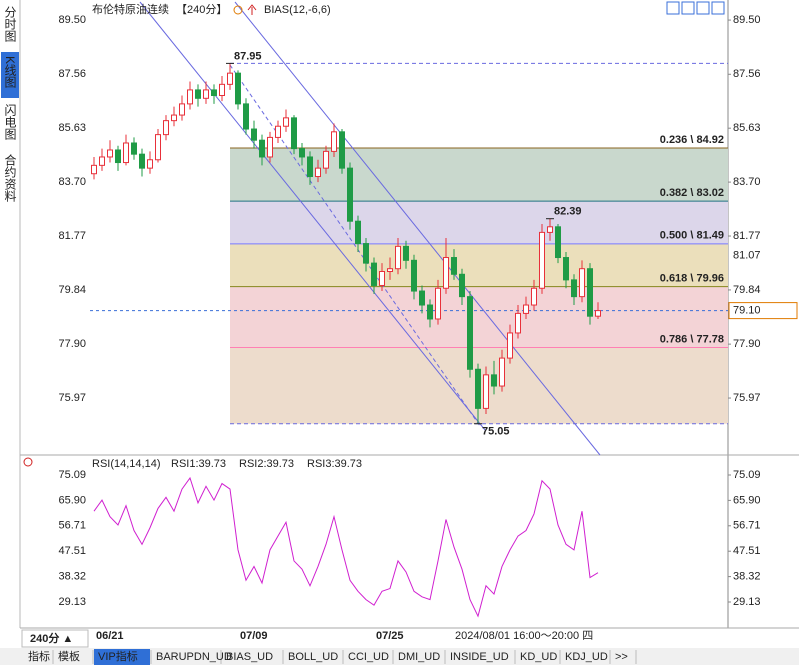  Describe the element at coordinates (72, 128) in the screenshot. I see `left-tick-label: 85.63` at that location.